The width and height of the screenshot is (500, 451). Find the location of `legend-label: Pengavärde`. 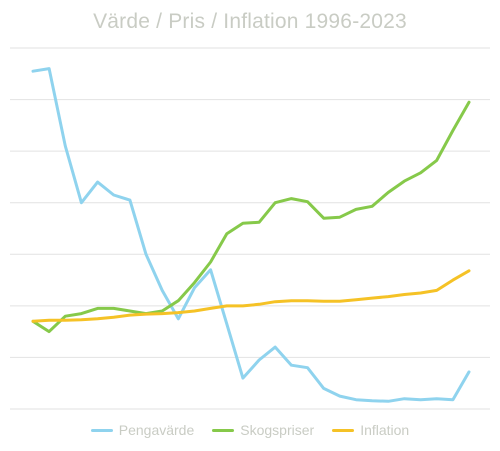

legend-label: Pengavärde is located at coordinates (156, 430).